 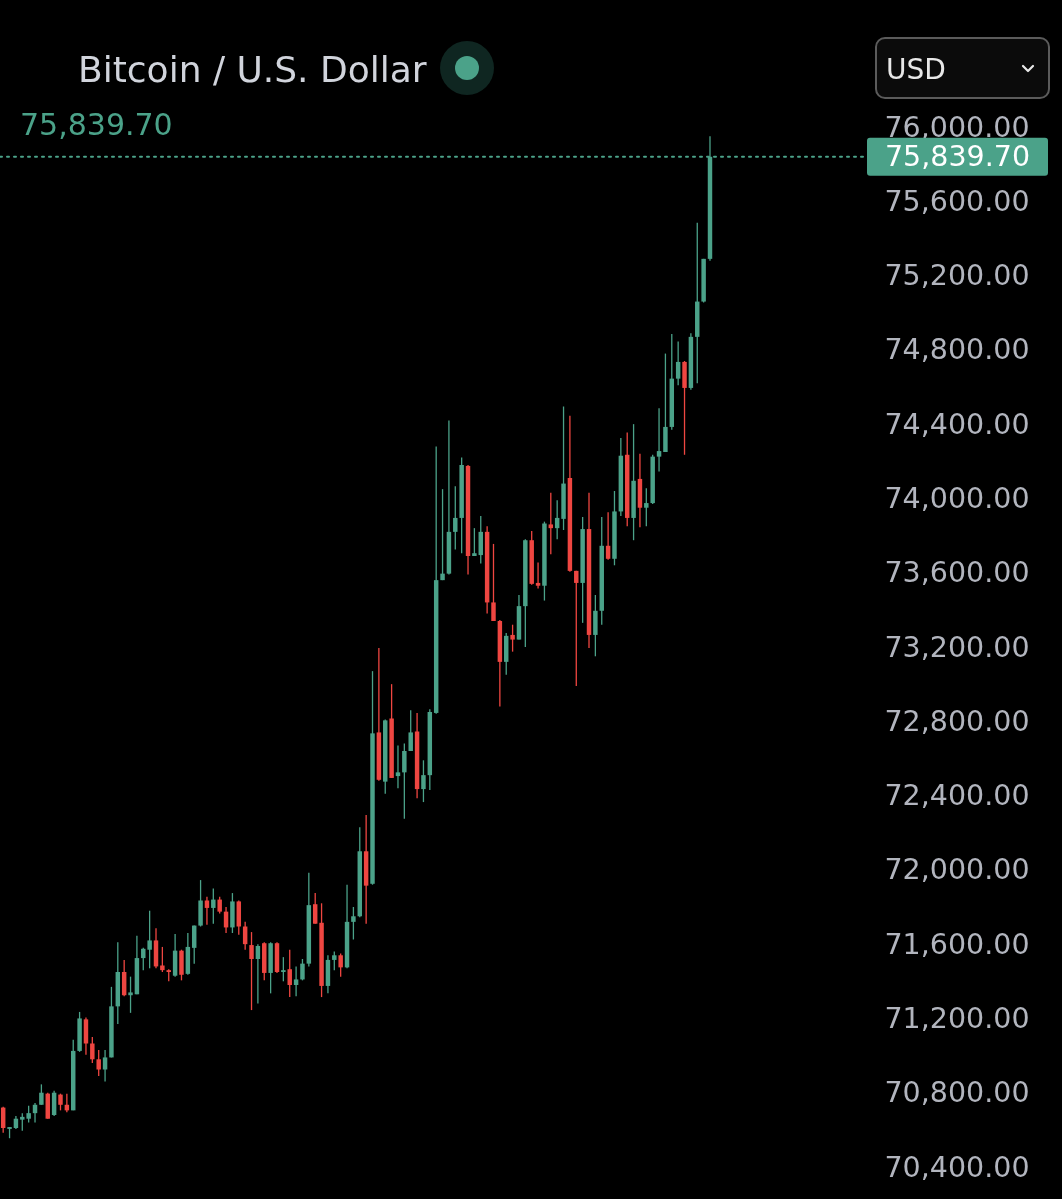 What do you see at coordinates (957, 944) in the screenshot?
I see `y-tick-label: 71,600.00` at bounding box center [957, 944].